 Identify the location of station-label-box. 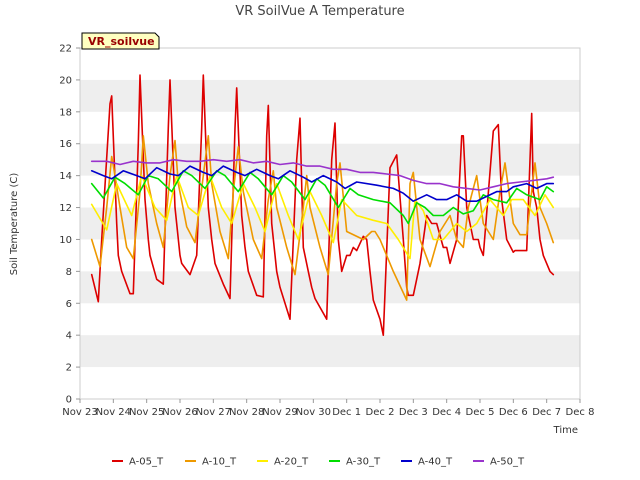
(120, 41).